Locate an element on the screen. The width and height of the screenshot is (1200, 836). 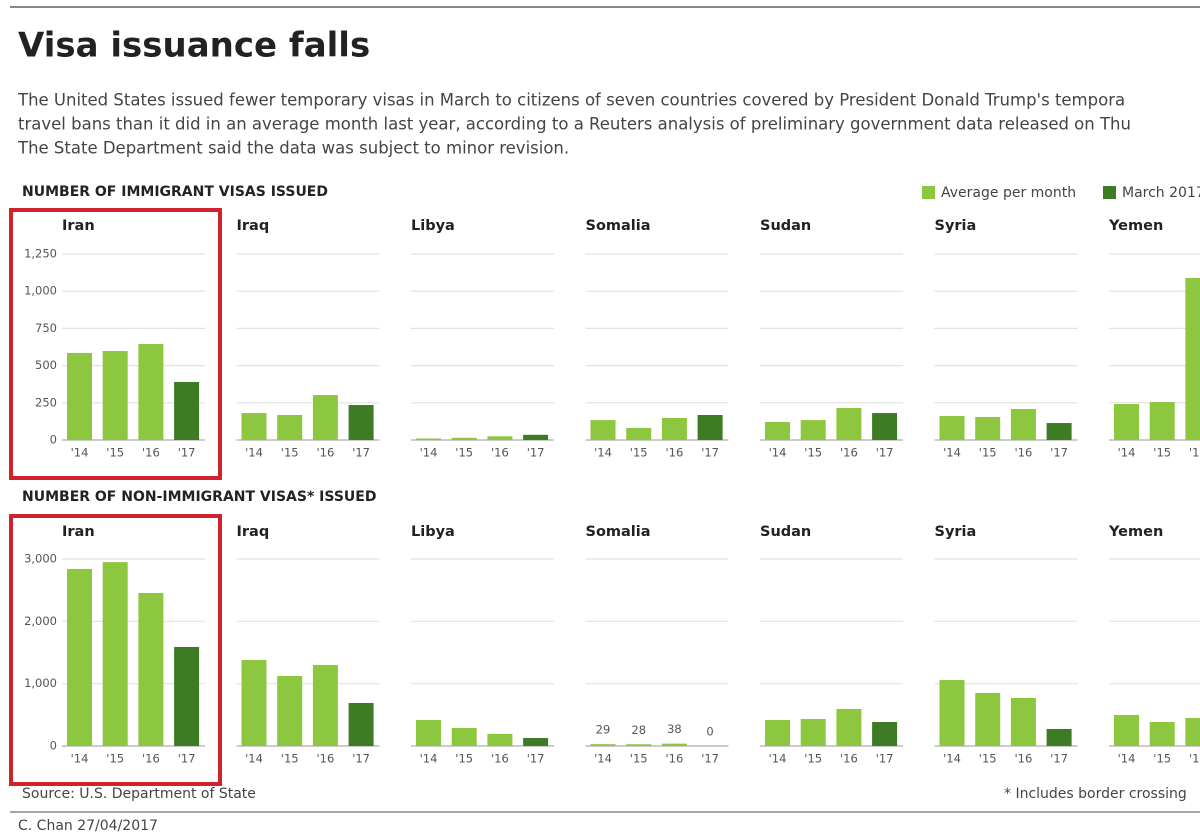
y-tick-label: 1,000 is located at coordinates (40, 291).